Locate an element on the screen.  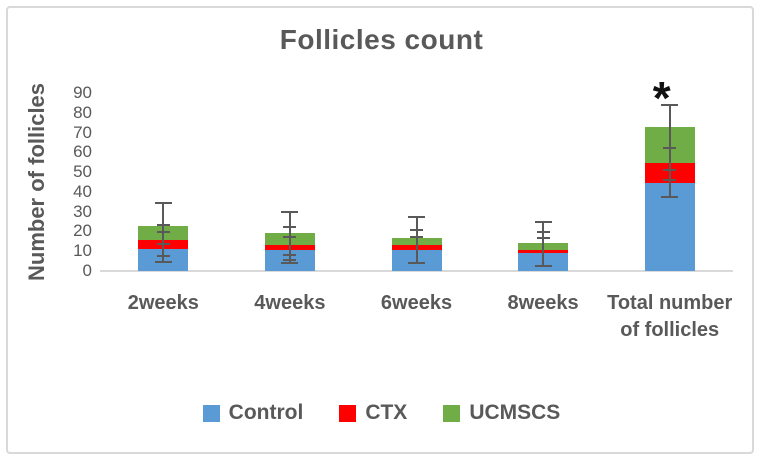
category-label-1: 2weeks is located at coordinates (163, 303).